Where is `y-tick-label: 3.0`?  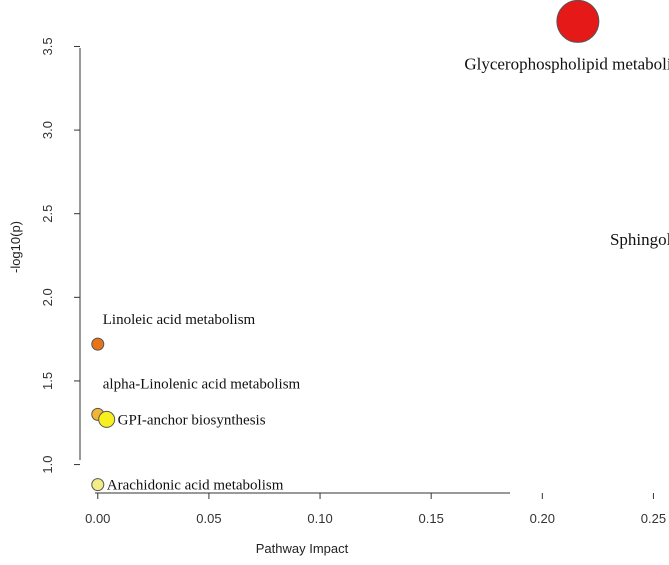
y-tick-label: 3.0 is located at coordinates (47, 130).